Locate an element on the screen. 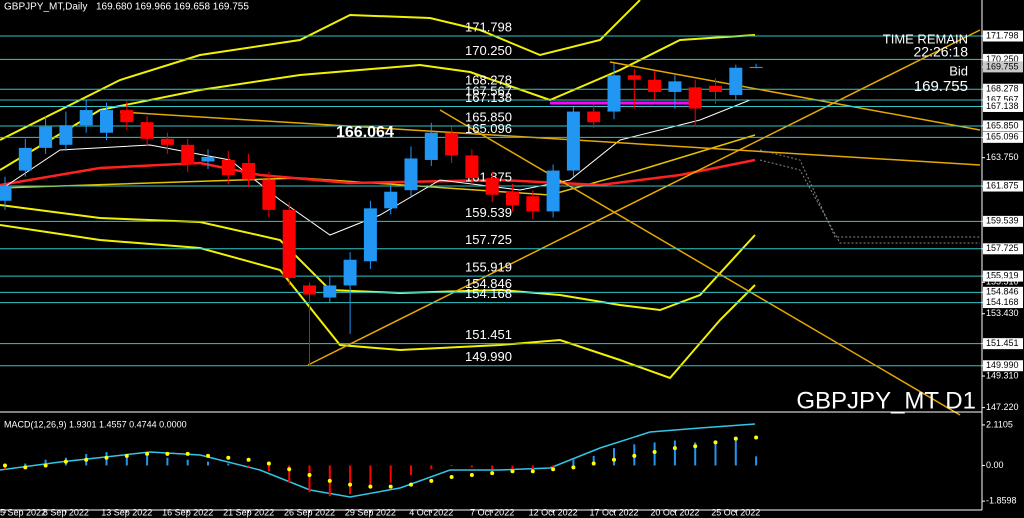 This screenshot has height=518, width=1024. trendline is located at coordinates (550, 138).